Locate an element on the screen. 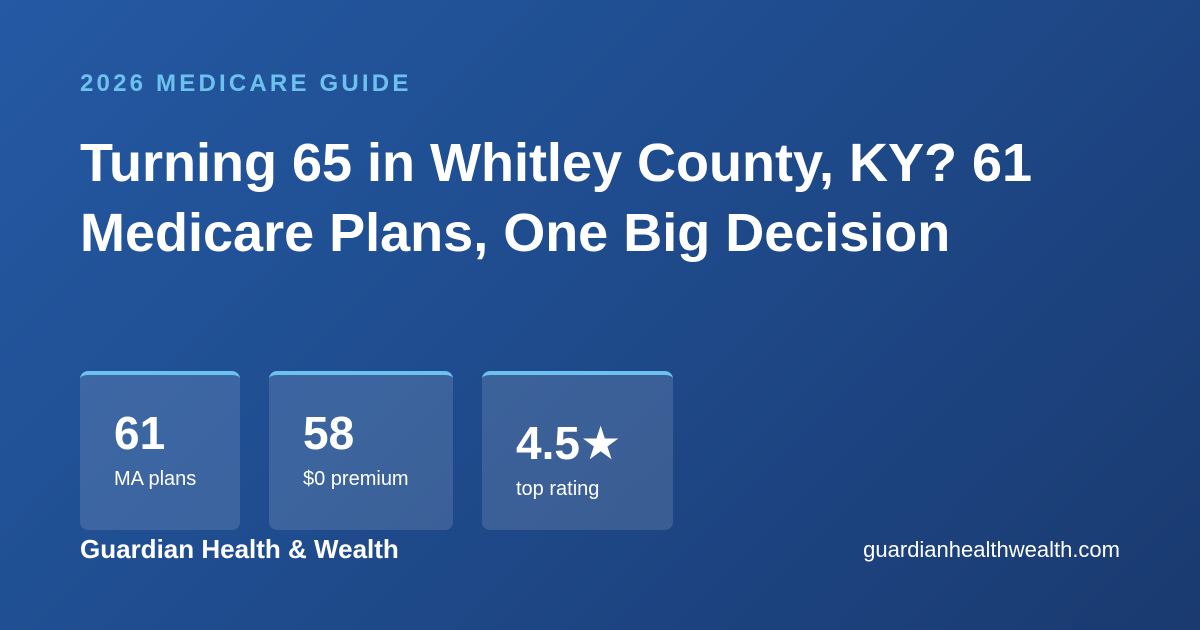 Image resolution: width=1200 pixels, height=630 pixels. site-url: guardianhealthwealth.com is located at coordinates (991, 549).